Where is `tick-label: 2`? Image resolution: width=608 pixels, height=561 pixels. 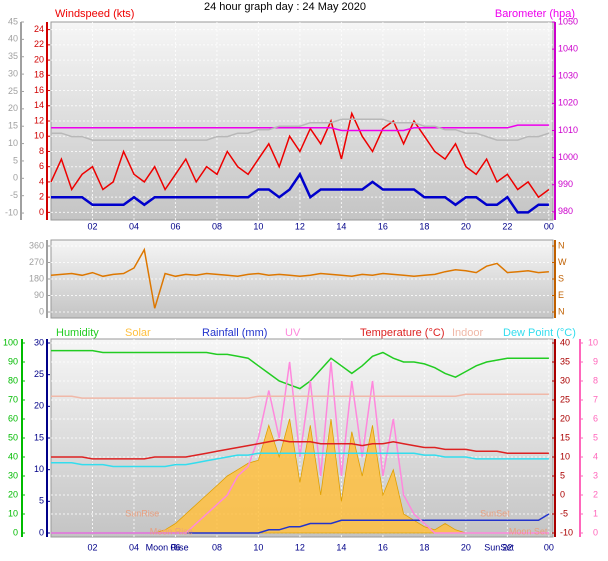
tick-label: 2 is located at coordinates (595, 494).